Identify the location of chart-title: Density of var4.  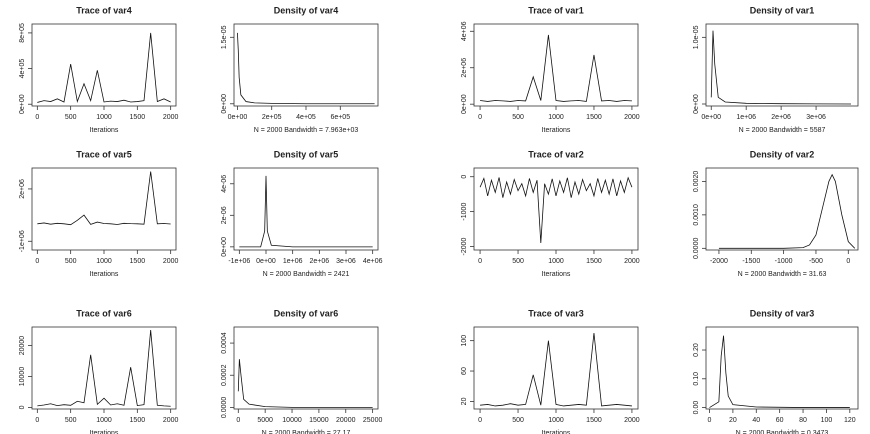
(306, 10).